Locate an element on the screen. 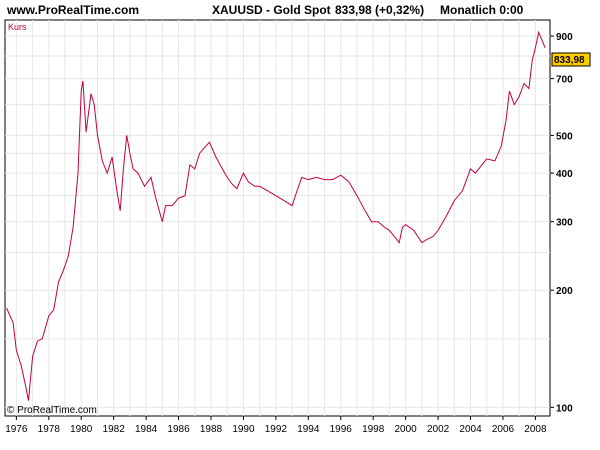 This screenshot has width=600, height=450. price-change: 833,98 (+0,32%) is located at coordinates (379, 10).